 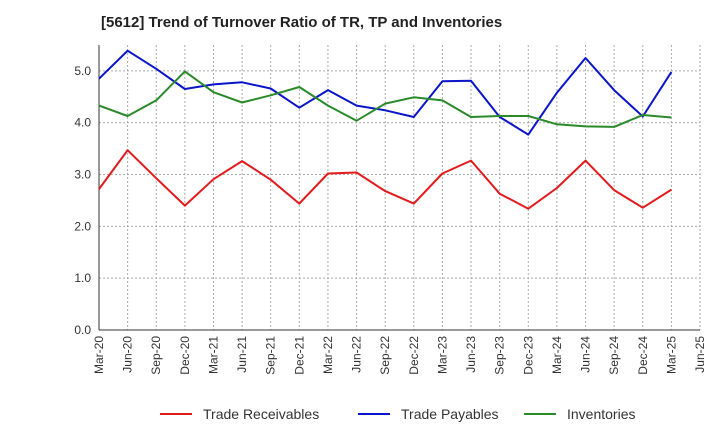 I want to click on y-tick-label: 4.0, so click(x=82, y=123).